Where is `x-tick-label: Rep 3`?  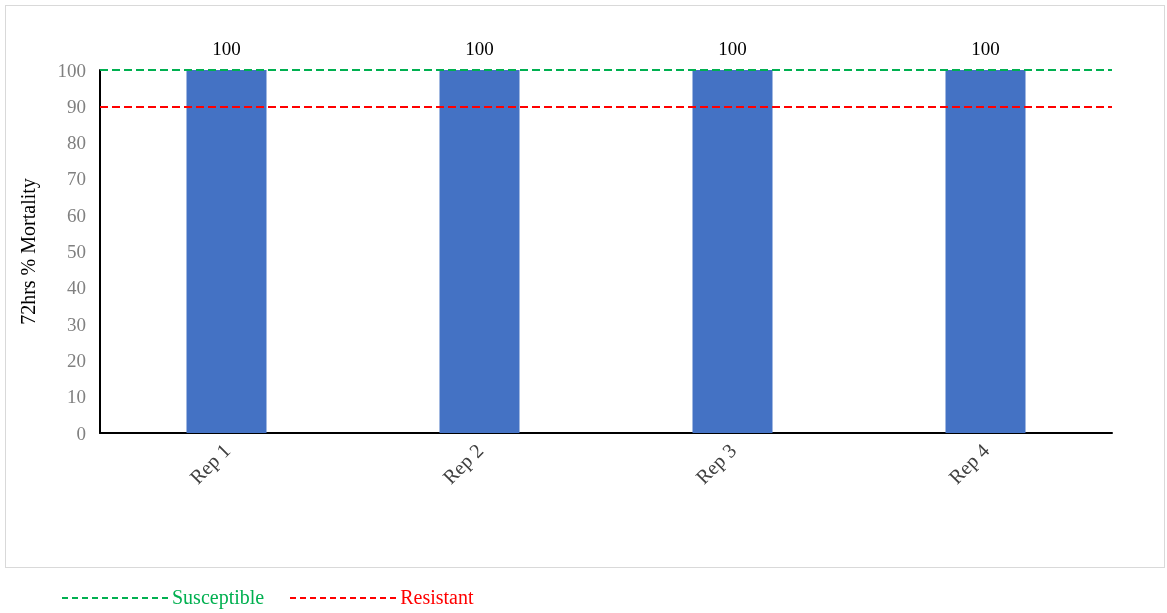
x-tick-label: Rep 3 is located at coordinates (716, 464).